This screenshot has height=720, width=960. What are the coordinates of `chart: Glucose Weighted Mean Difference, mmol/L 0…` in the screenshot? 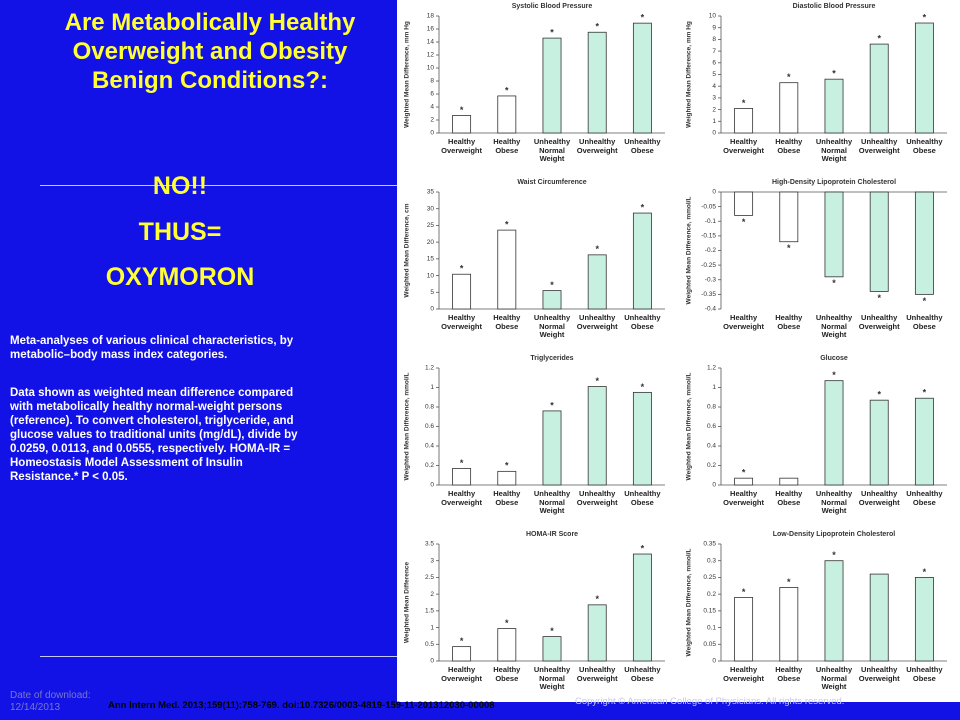 It's located at (819, 440).